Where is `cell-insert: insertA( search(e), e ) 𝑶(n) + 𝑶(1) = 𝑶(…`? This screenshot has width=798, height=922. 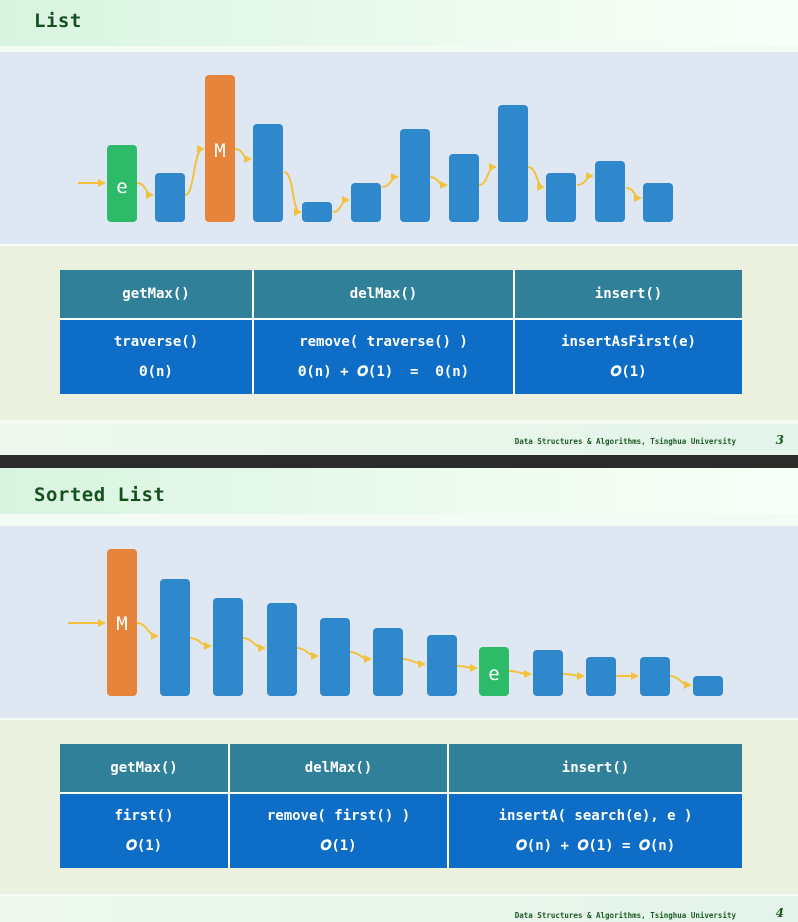
cell-insert: insertA( search(e), e ) 𝑶(n) + 𝑶(1) = 𝑶(… is located at coordinates (594, 830).